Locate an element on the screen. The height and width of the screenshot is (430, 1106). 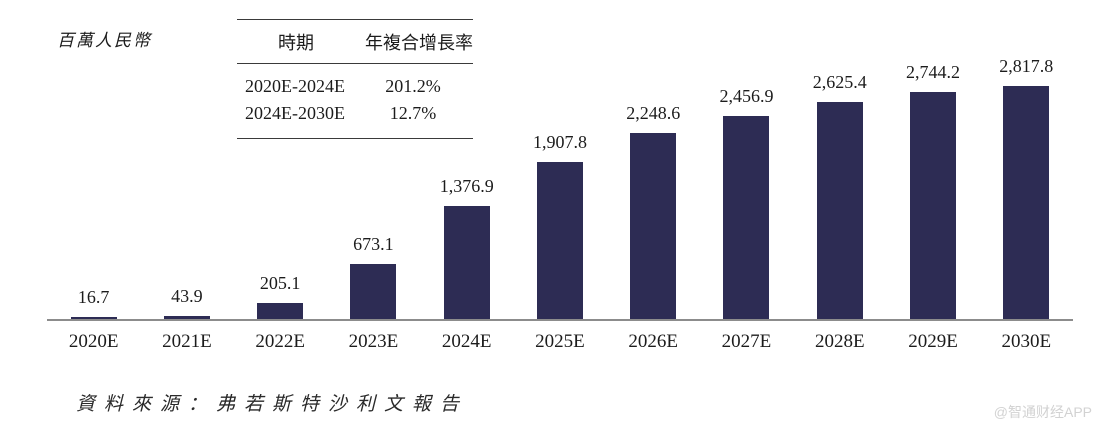
bar-value-label: 2,625.4 is located at coordinates (839, 82).